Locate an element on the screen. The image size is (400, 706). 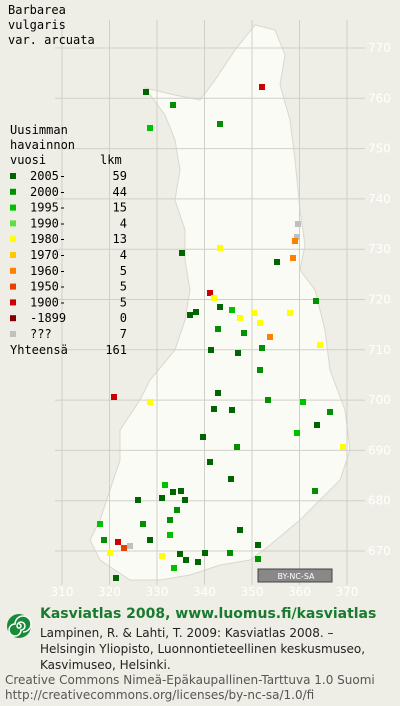
legend-label: 1950- is located at coordinates (48, 287).